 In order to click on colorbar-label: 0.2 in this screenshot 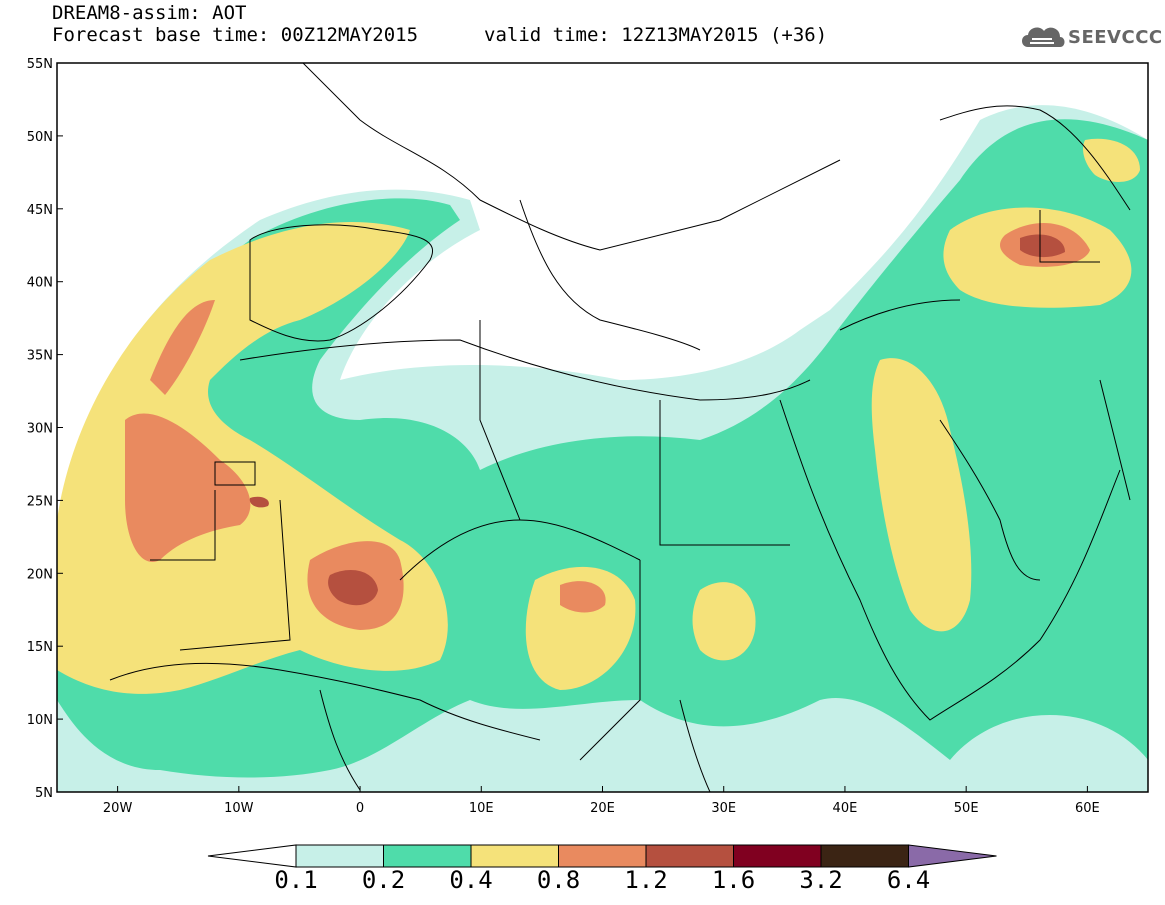, I will do `click(383, 880)`.